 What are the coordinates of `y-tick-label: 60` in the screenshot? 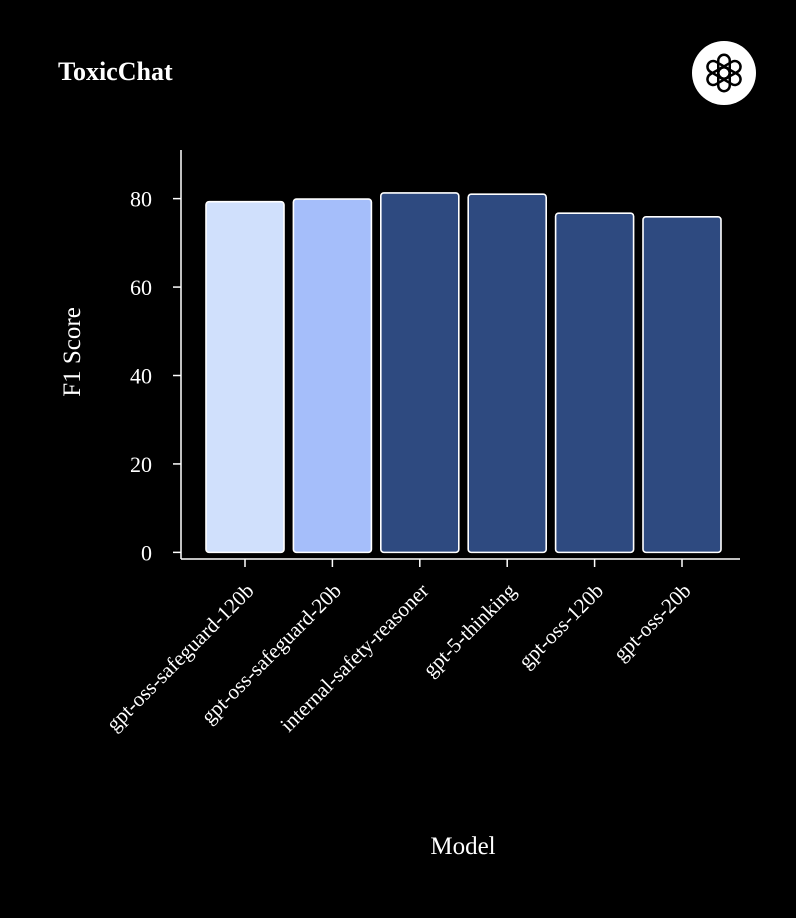 It's located at (141, 287).